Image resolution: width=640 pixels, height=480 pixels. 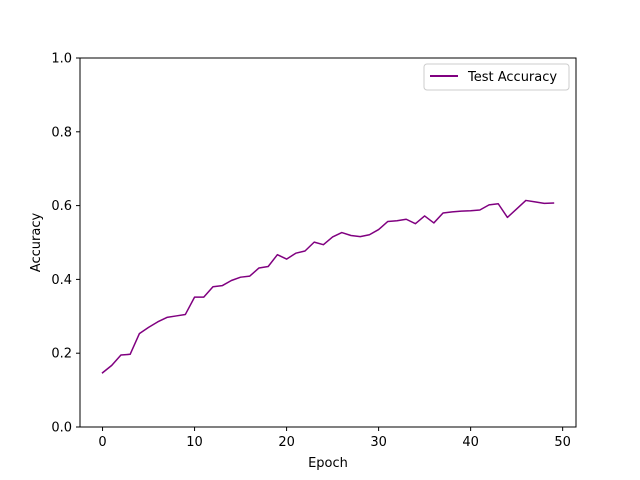 What do you see at coordinates (36, 243) in the screenshot?
I see `y-axis-label: Accuracy` at bounding box center [36, 243].